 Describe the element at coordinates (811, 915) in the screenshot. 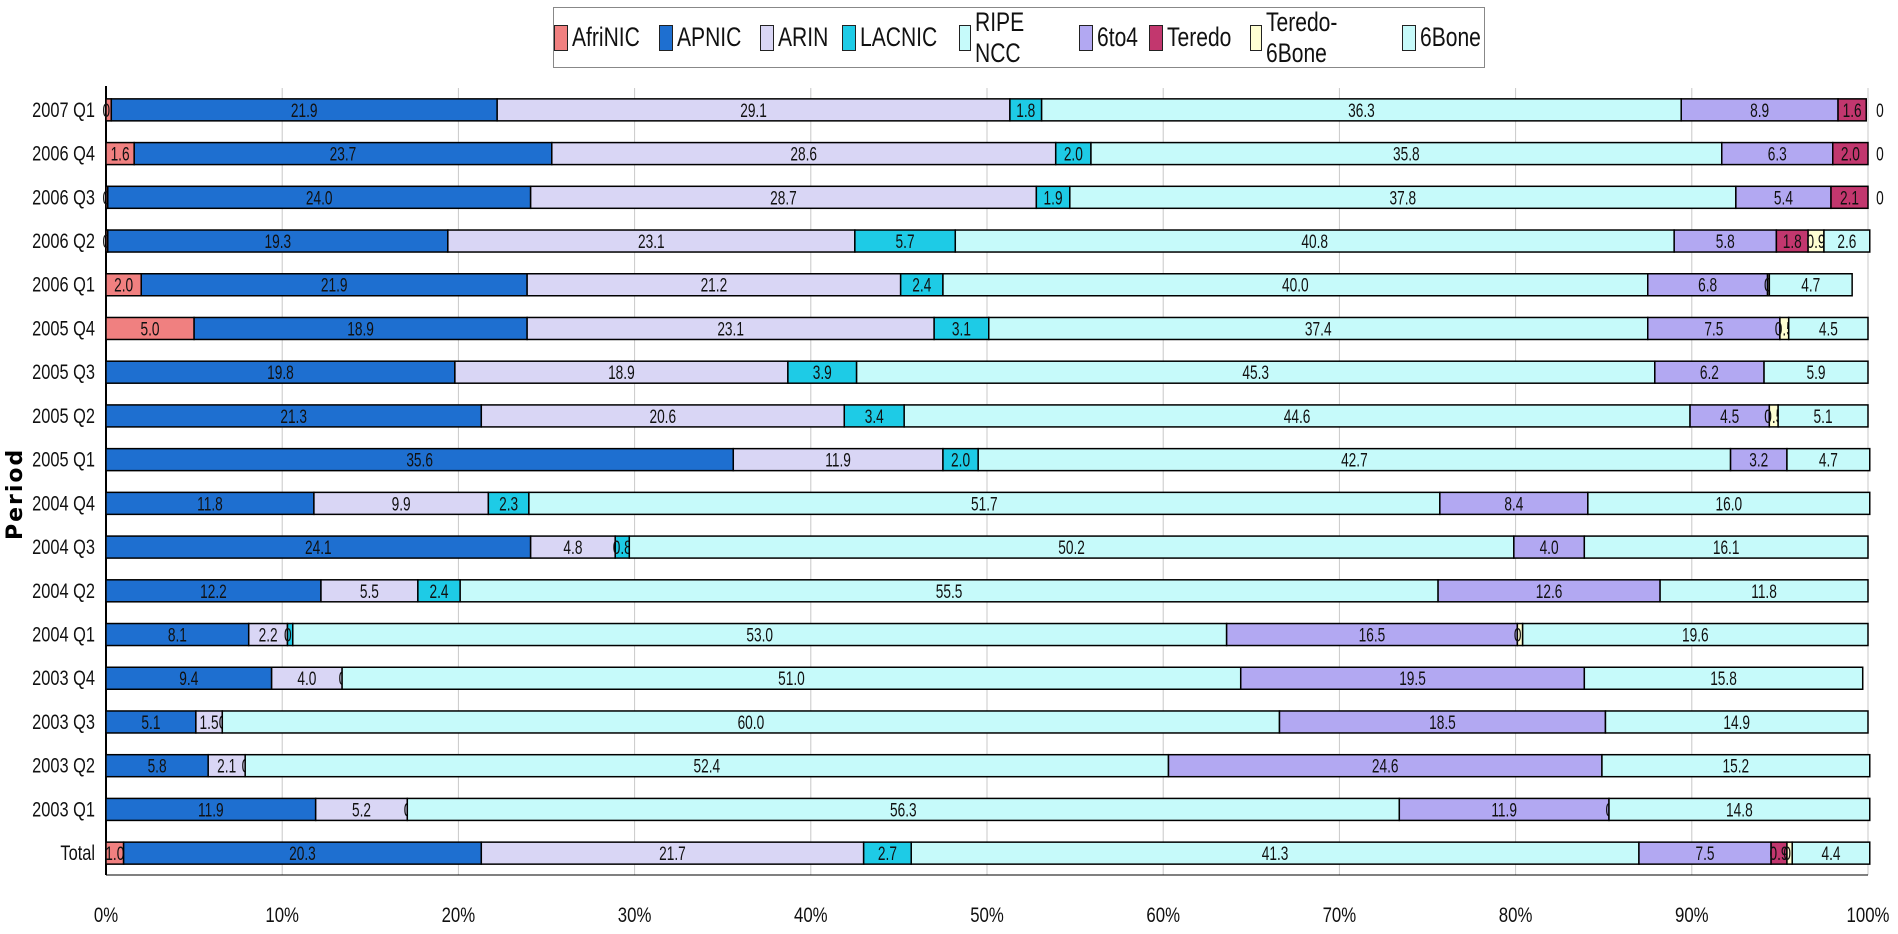

I see `x-tick-label: 40%` at that location.